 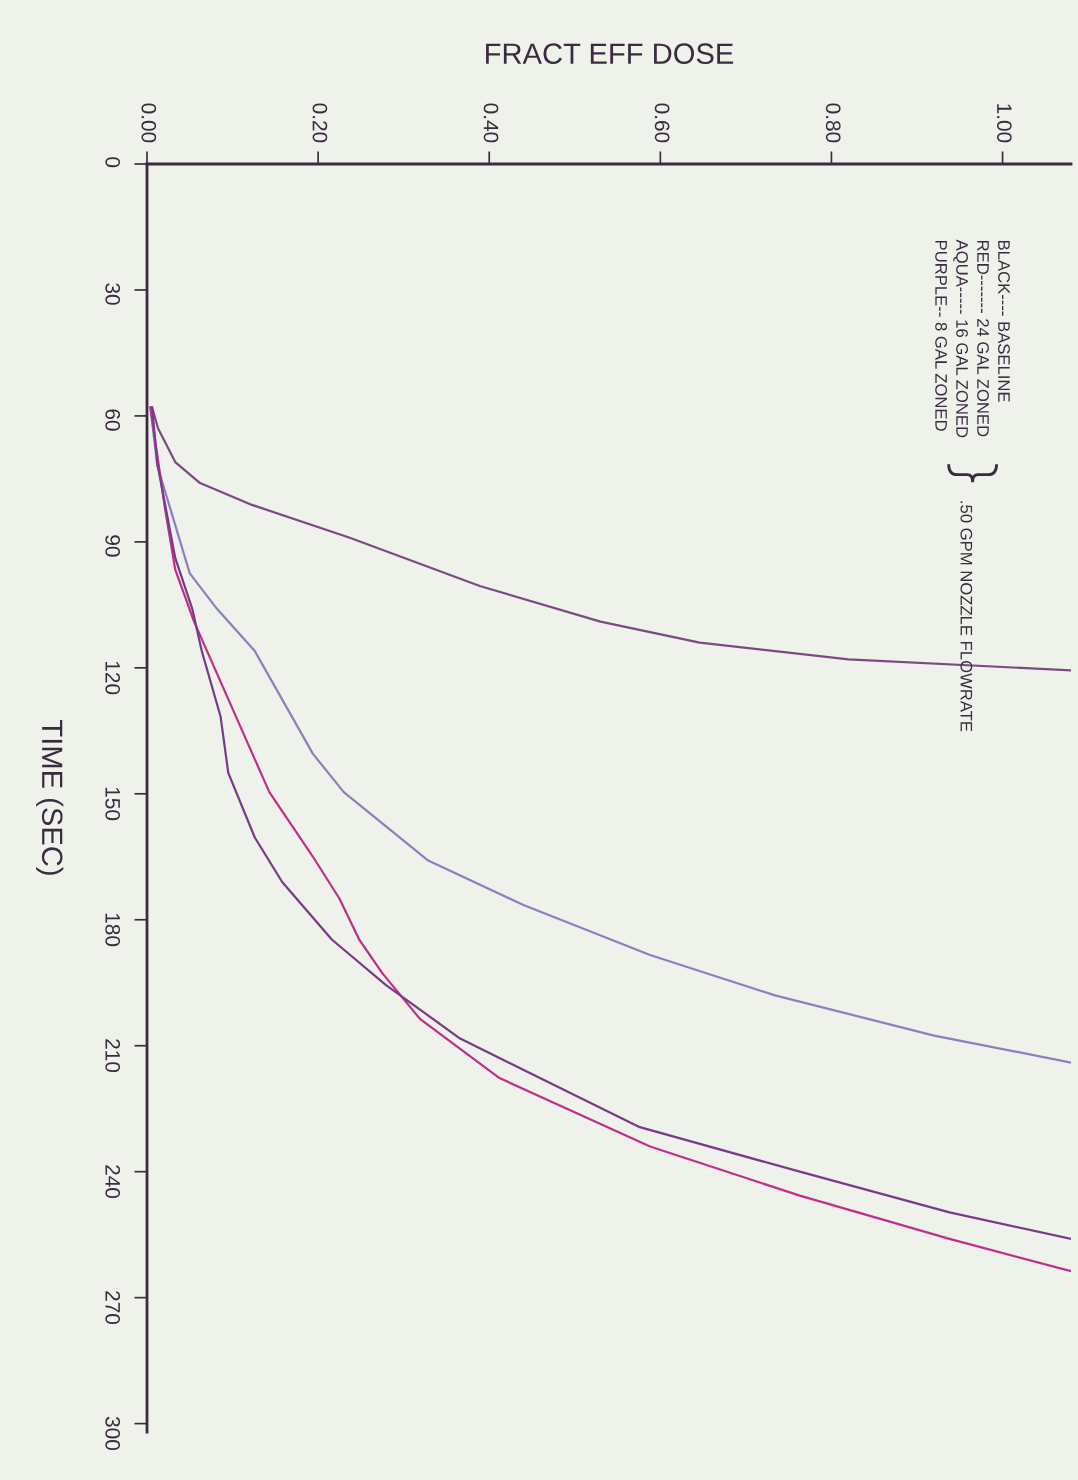 What do you see at coordinates (1004, 123) in the screenshot?
I see `x-tick-label: 1.00` at bounding box center [1004, 123].